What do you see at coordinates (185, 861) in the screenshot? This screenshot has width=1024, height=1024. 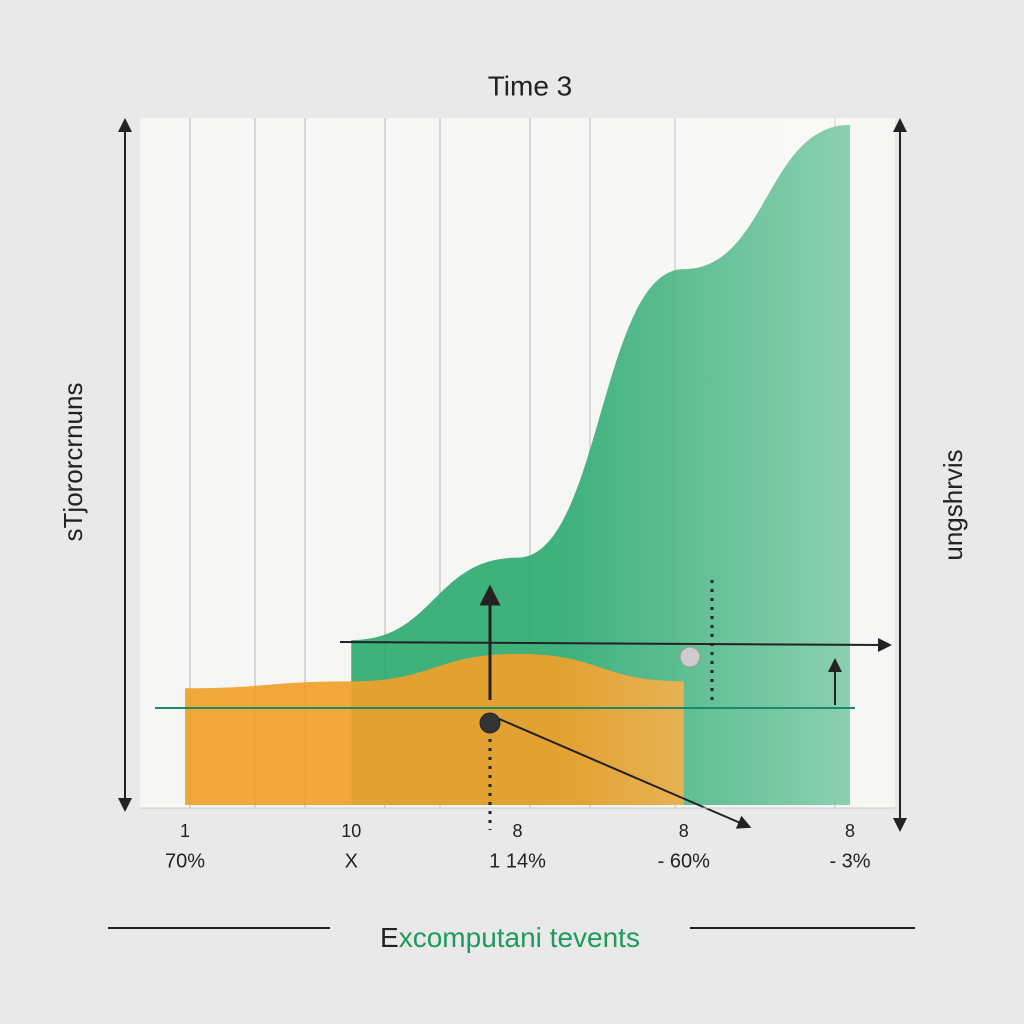 I see `x-tick-label: 70%` at bounding box center [185, 861].